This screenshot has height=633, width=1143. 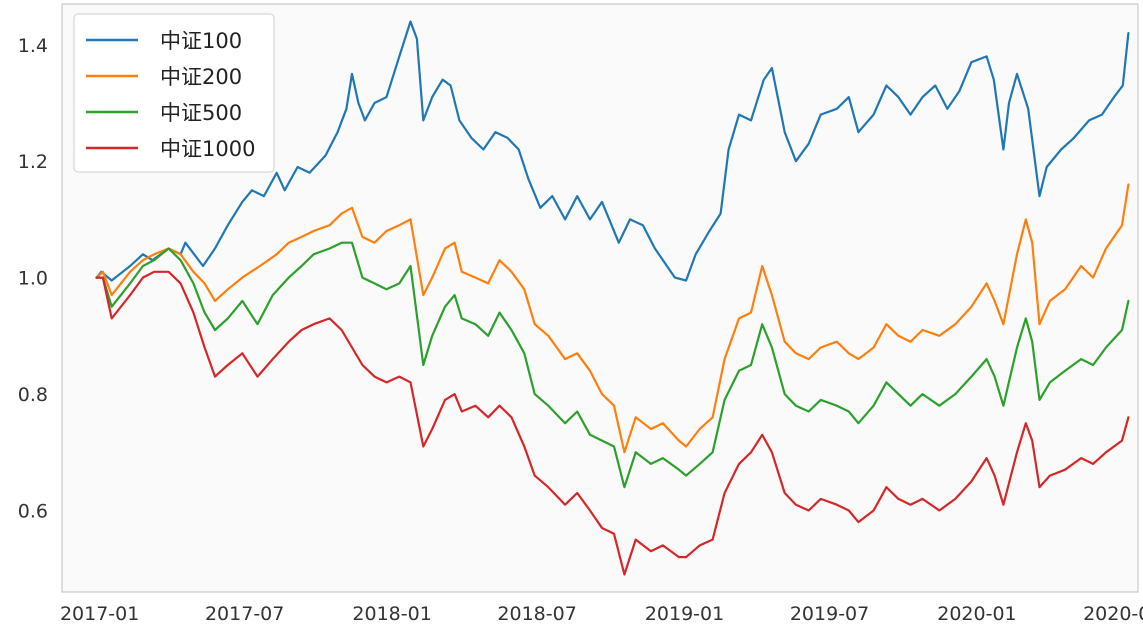 What do you see at coordinates (976, 614) in the screenshot?
I see `x-tick-label: 2020-01` at bounding box center [976, 614].